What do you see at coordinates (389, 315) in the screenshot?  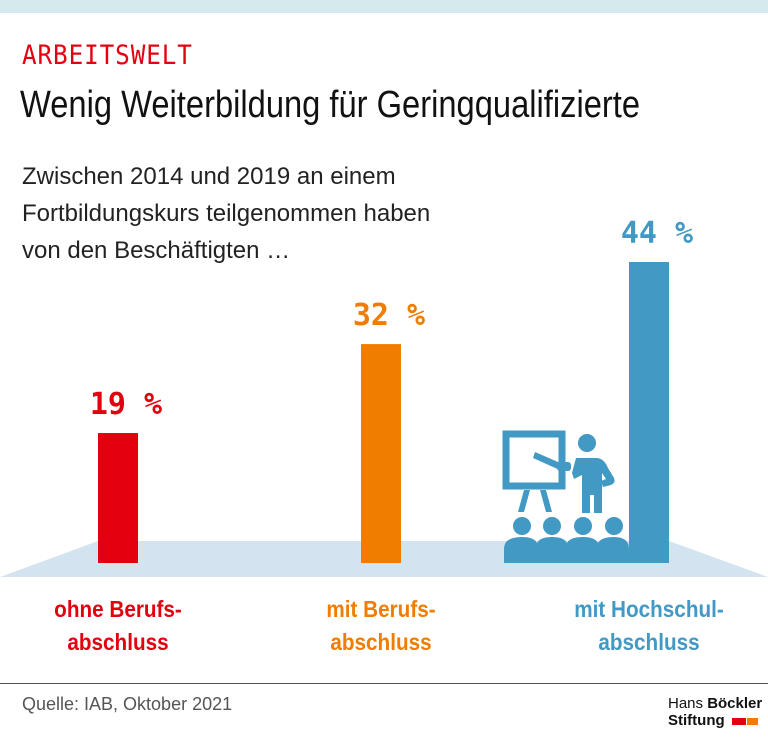 I see `value-label: 32 %` at bounding box center [389, 315].